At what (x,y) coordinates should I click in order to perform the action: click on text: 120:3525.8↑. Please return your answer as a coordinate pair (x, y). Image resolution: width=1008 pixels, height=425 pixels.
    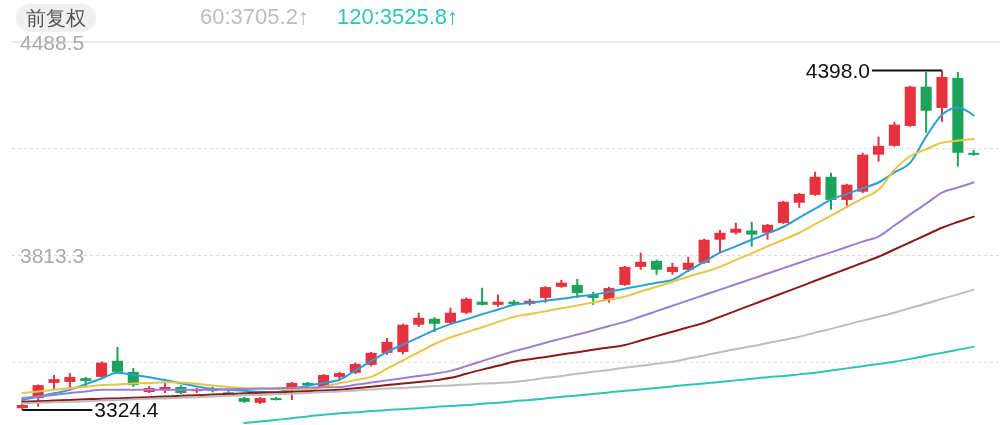
    Looking at the image, I should click on (398, 16).